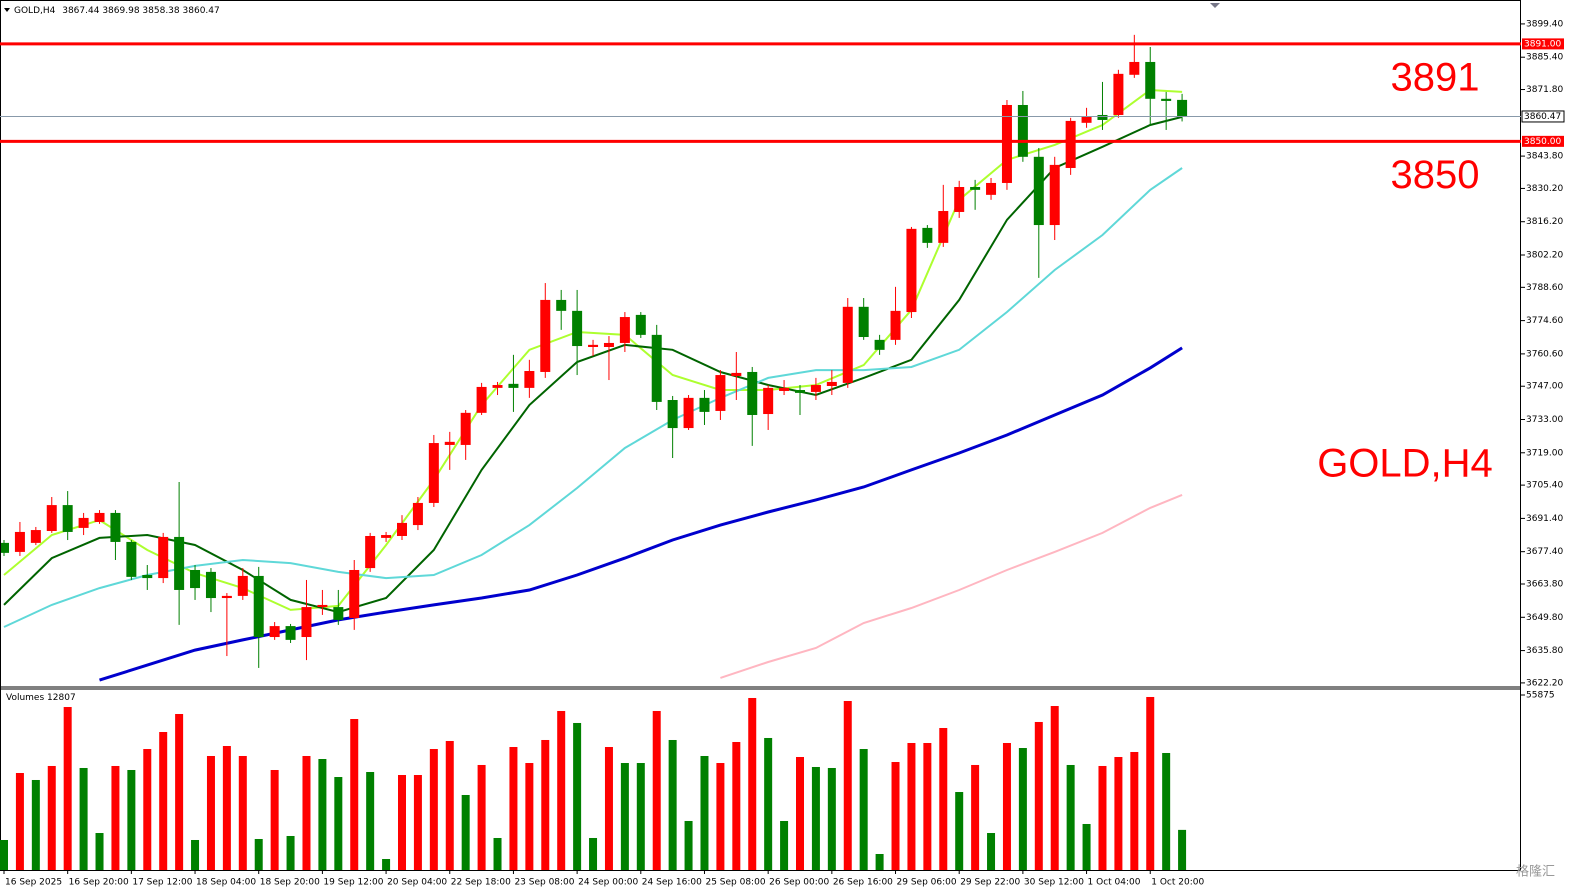 The image size is (1574, 893). What do you see at coordinates (951, 586) in the screenshot?
I see `moving-average` at bounding box center [951, 586].